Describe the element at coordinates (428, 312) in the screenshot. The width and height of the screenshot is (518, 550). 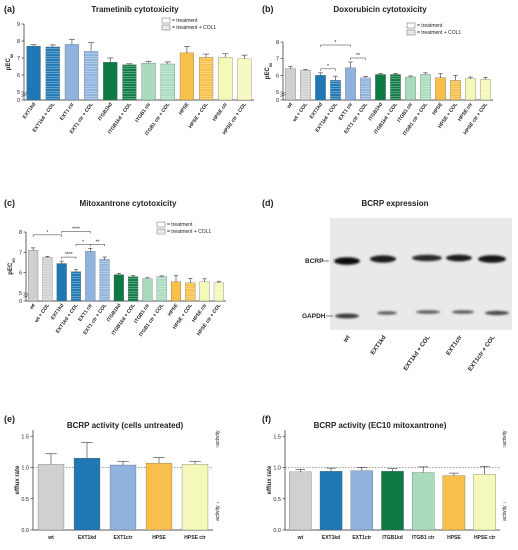
I see `band-gapdh-ext1kd-col` at that location.